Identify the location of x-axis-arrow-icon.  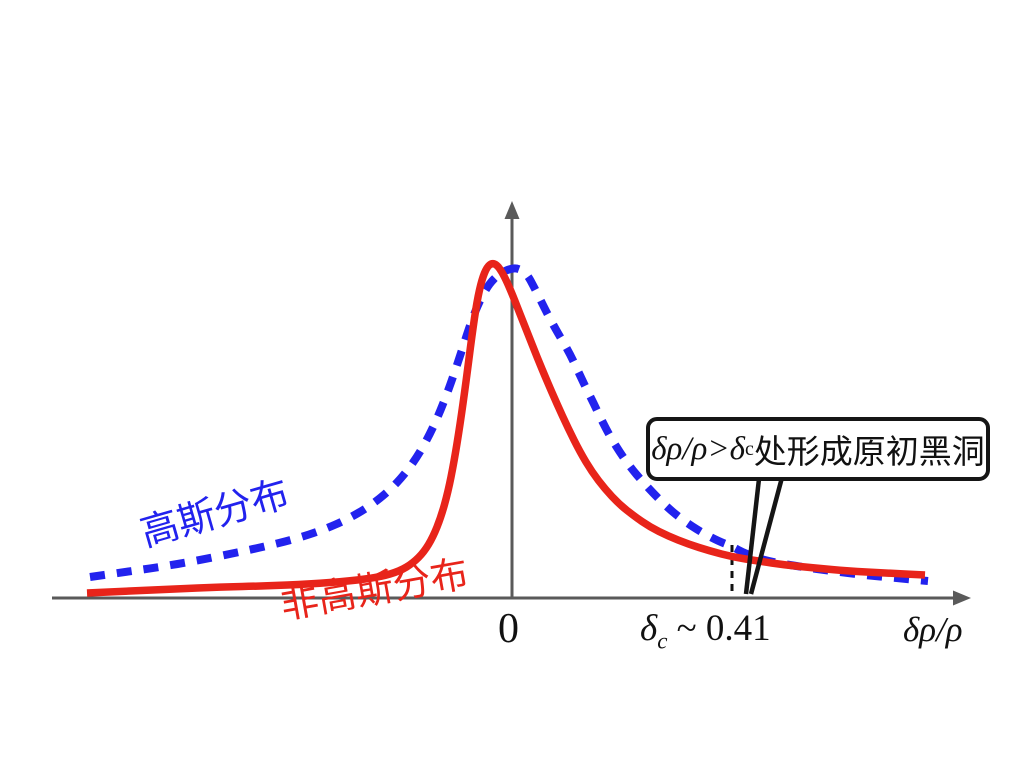
(962, 598).